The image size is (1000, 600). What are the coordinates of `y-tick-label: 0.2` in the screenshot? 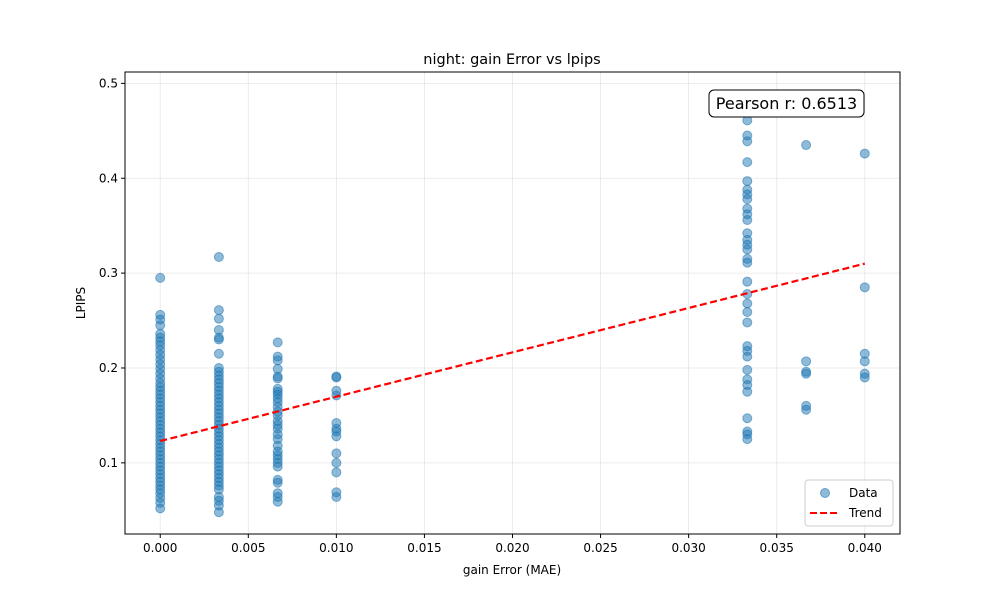 It's located at (108, 368).